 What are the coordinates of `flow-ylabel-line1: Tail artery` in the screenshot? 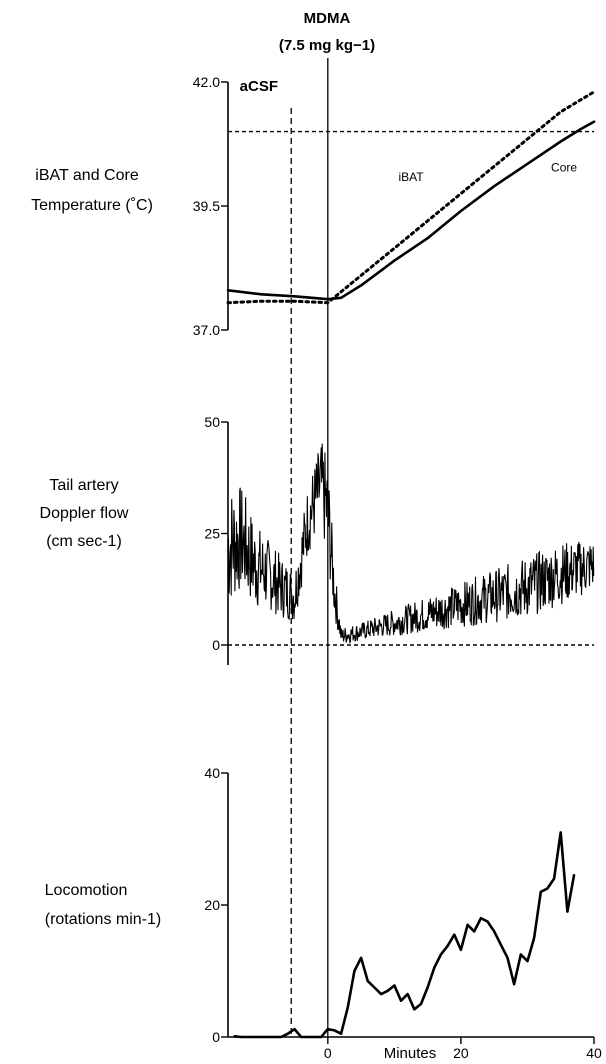 It's located at (83, 485).